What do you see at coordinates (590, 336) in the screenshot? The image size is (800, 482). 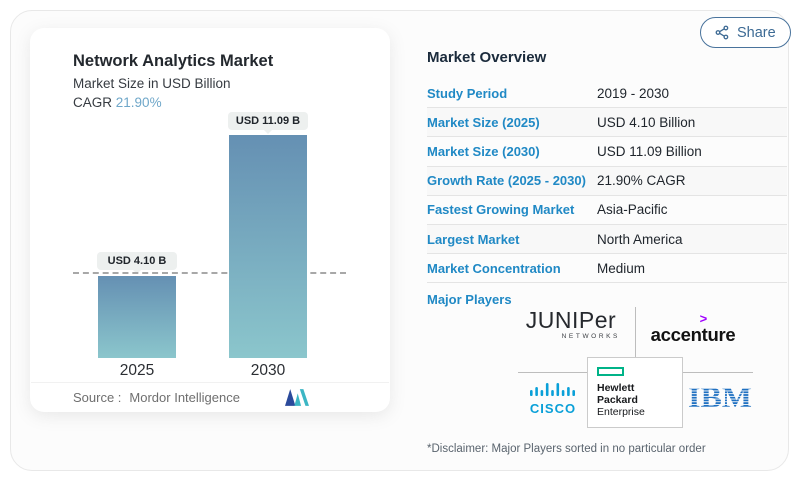 I see `juniper-networks-subtext: NETWORKS` at bounding box center [590, 336].